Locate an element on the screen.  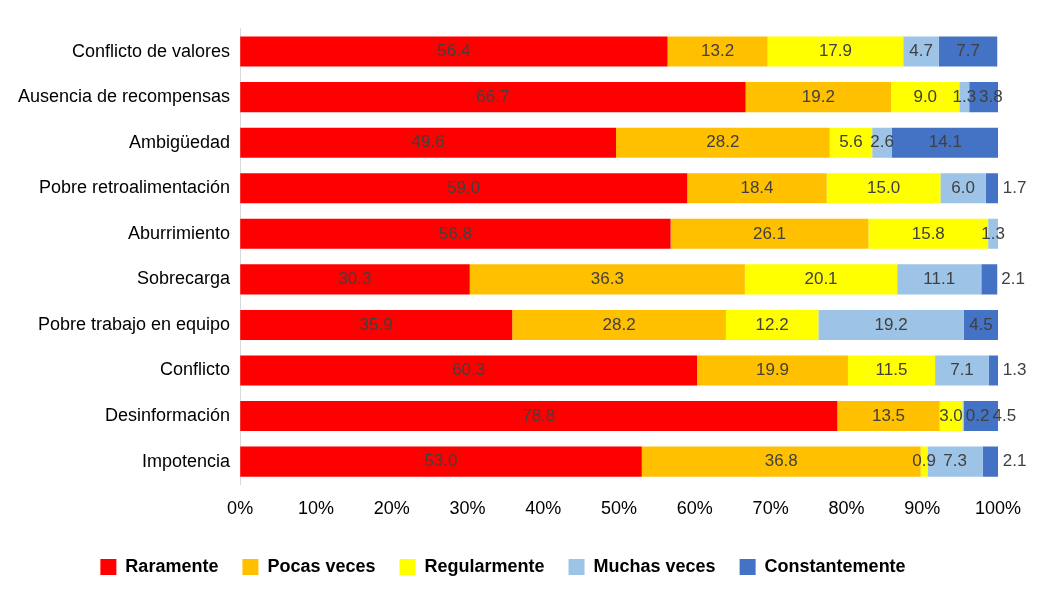
data-label: 18.4 is located at coordinates (757, 187).